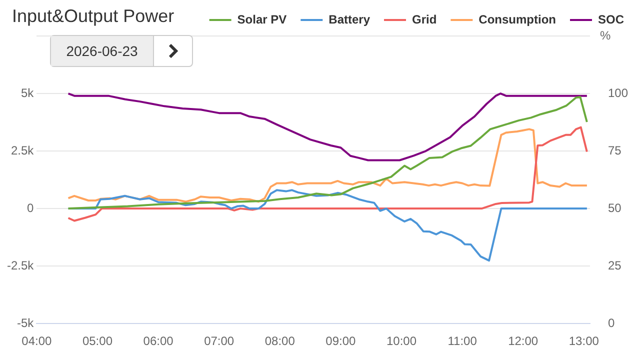 The image size is (642, 354). What do you see at coordinates (611, 19) in the screenshot?
I see `legend-label: SOC` at bounding box center [611, 19].